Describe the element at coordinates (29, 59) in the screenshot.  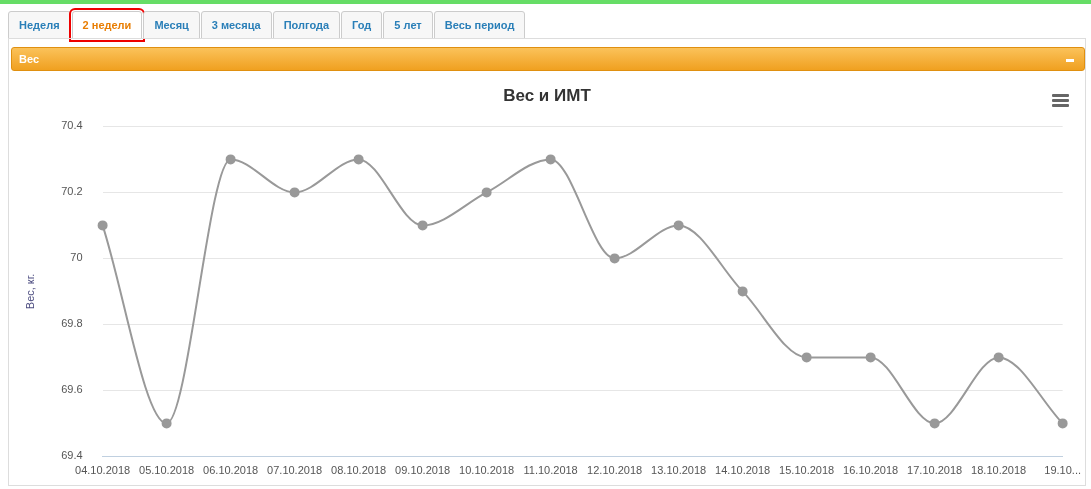
I see `text: Вес` at that location.